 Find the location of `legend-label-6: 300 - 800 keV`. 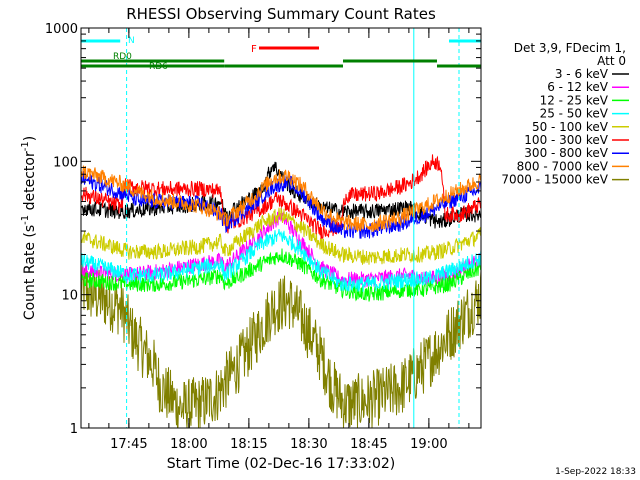

legend-label-6: 300 - 800 keV is located at coordinates (566, 153).